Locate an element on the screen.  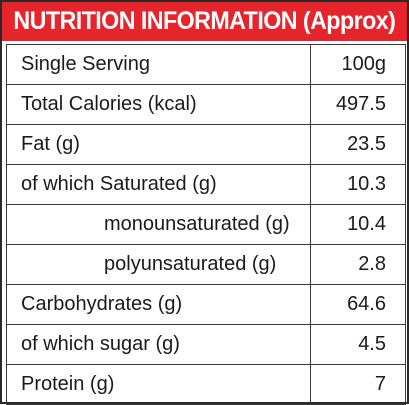
nutrient-label: of which sugar (g) is located at coordinates (158, 344).